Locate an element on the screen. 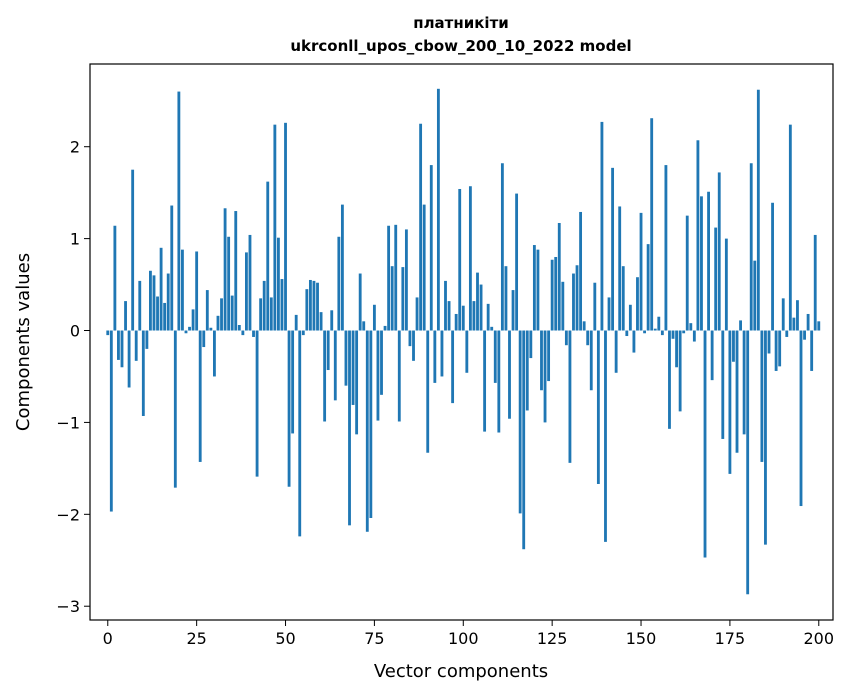 This screenshot has width=847, height=696. y-tick-label: 0 is located at coordinates (75, 331).